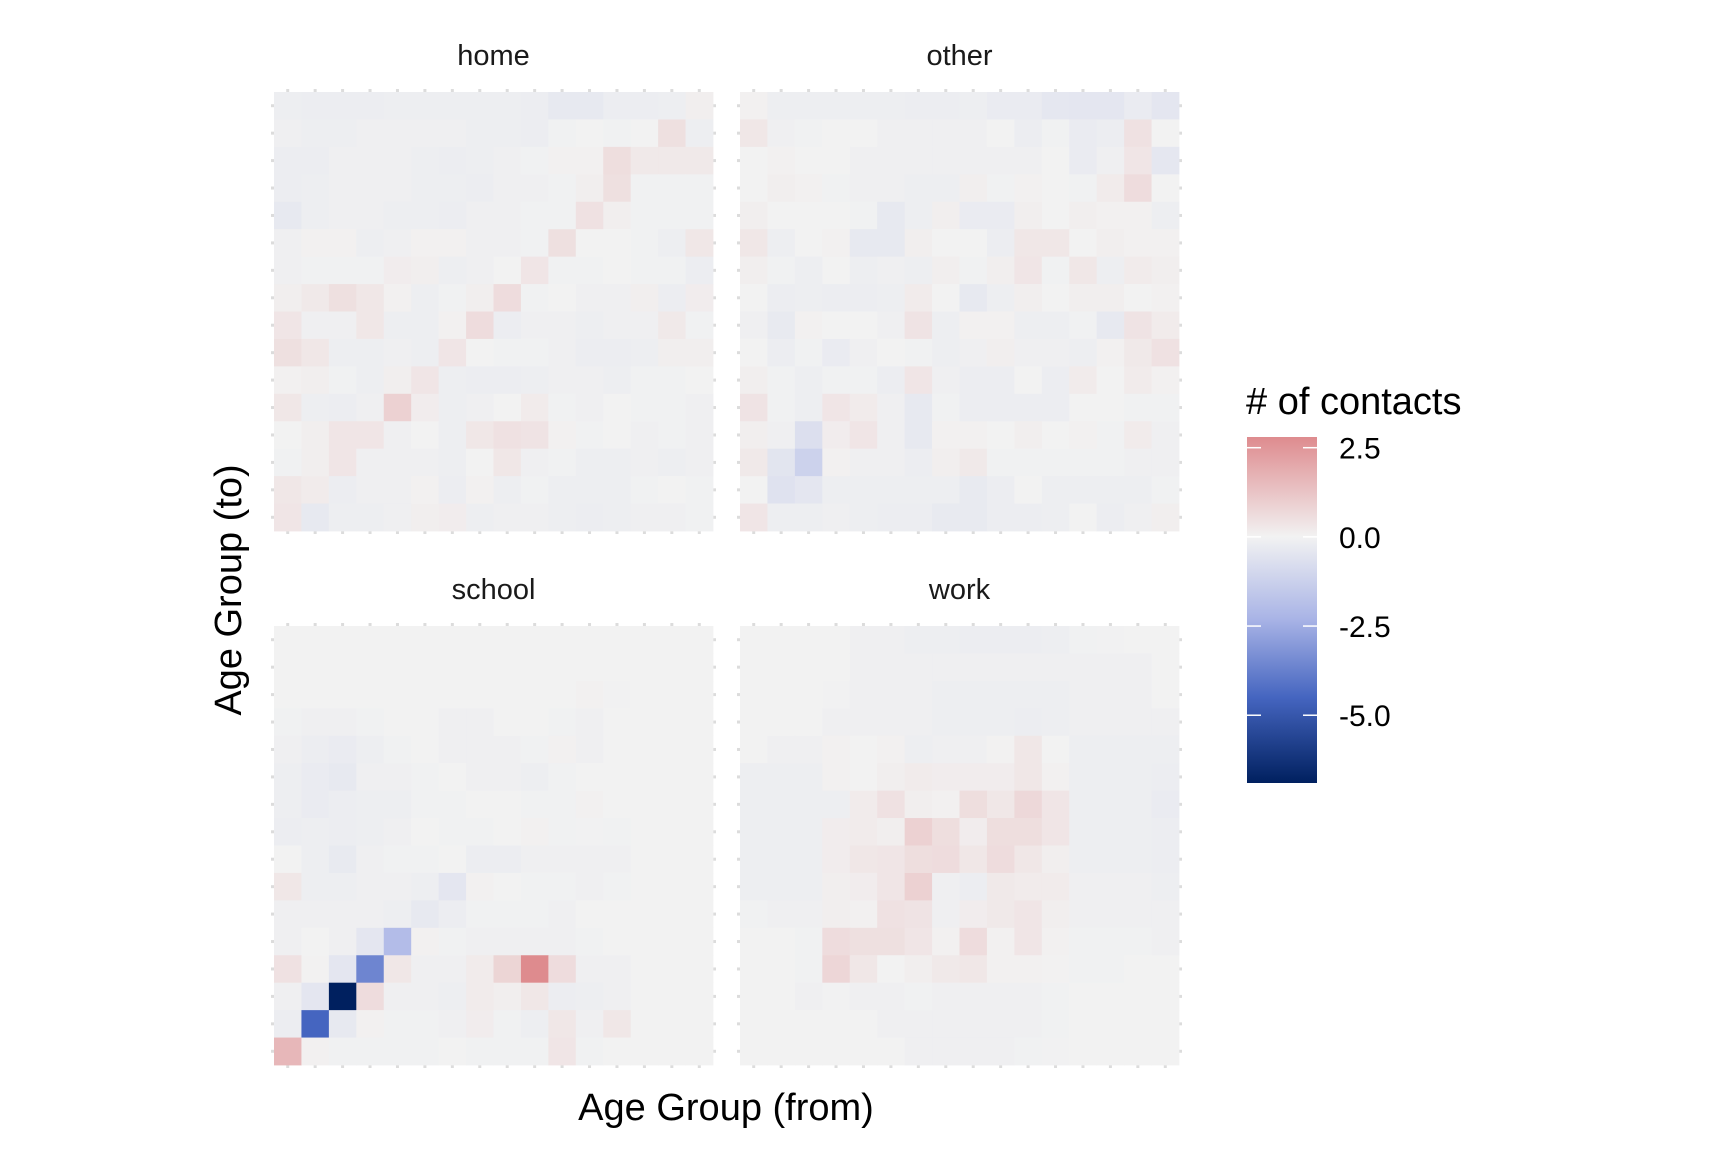 The height and width of the screenshot is (1152, 1728). I want to click on panel-school: school, so click(493, 821).